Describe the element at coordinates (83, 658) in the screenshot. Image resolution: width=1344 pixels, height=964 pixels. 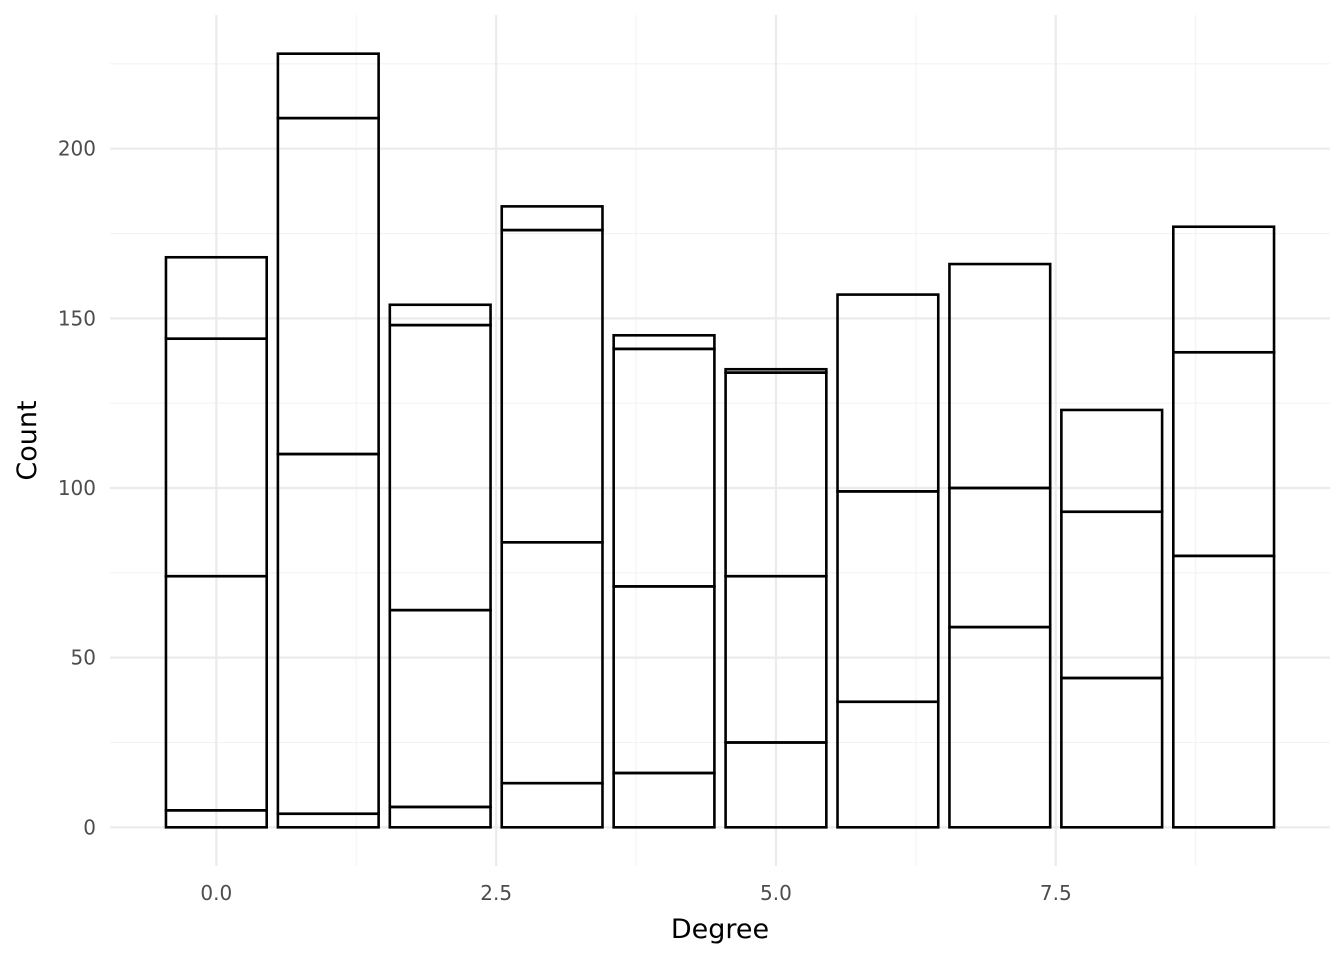
I see `y-tick-label: 50` at that location.